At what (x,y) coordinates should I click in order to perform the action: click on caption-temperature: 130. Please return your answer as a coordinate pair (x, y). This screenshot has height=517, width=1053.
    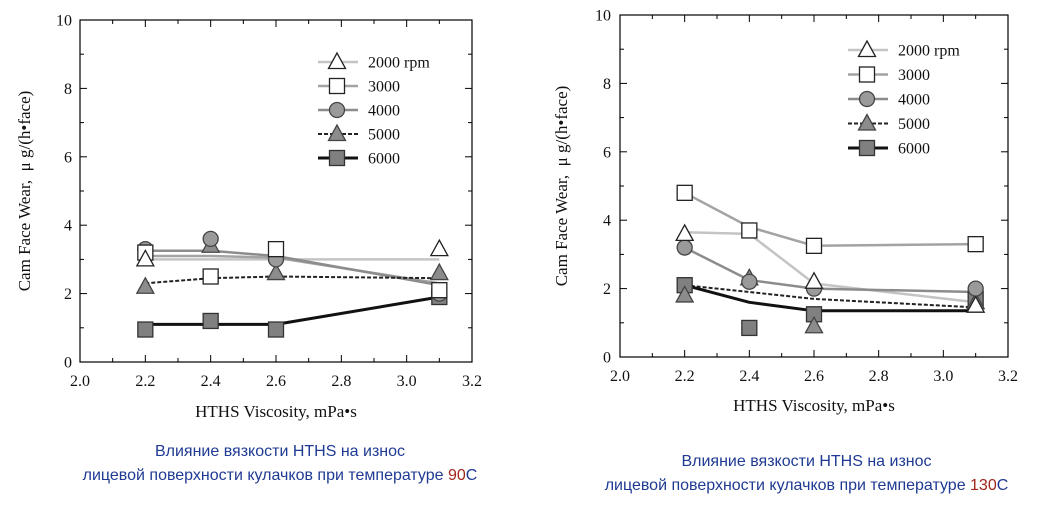
    Looking at the image, I should click on (983, 485).